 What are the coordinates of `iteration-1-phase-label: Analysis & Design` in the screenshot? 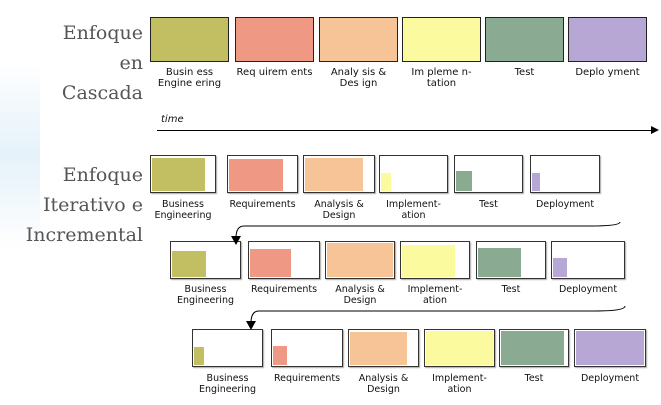 It's located at (339, 210).